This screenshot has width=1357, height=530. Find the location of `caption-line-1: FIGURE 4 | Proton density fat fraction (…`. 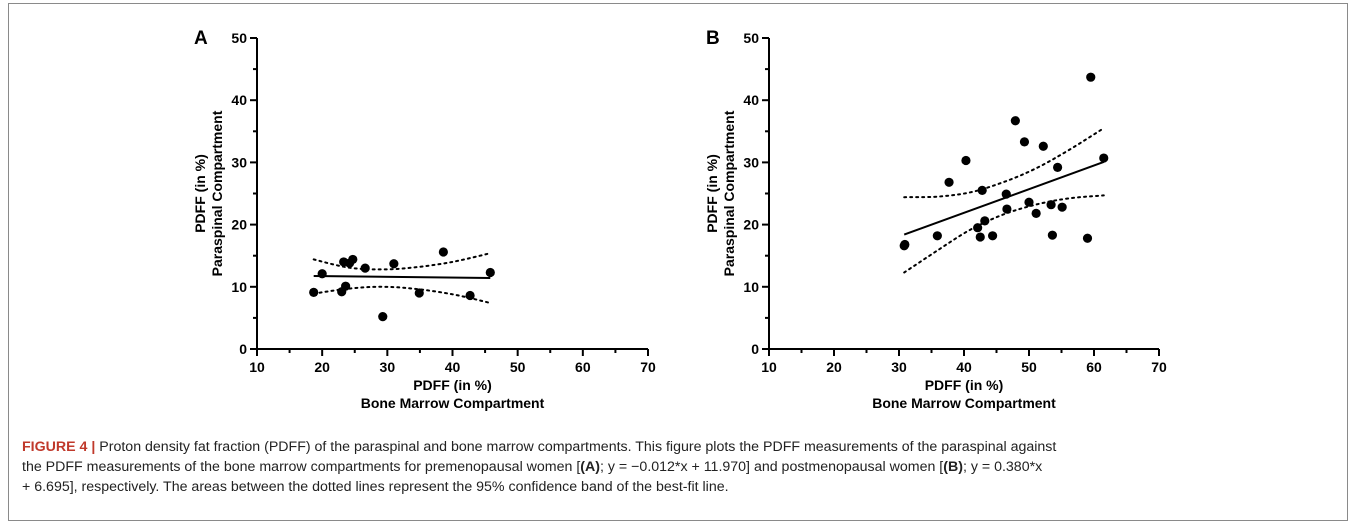

caption-line-1: FIGURE 4 | Proton density fat fraction (… is located at coordinates (678, 447).